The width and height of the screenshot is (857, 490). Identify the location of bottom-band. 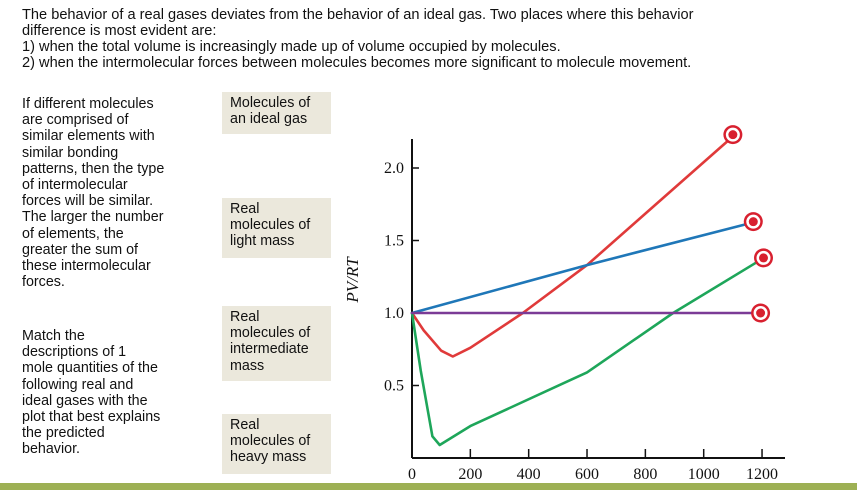
(428, 486).